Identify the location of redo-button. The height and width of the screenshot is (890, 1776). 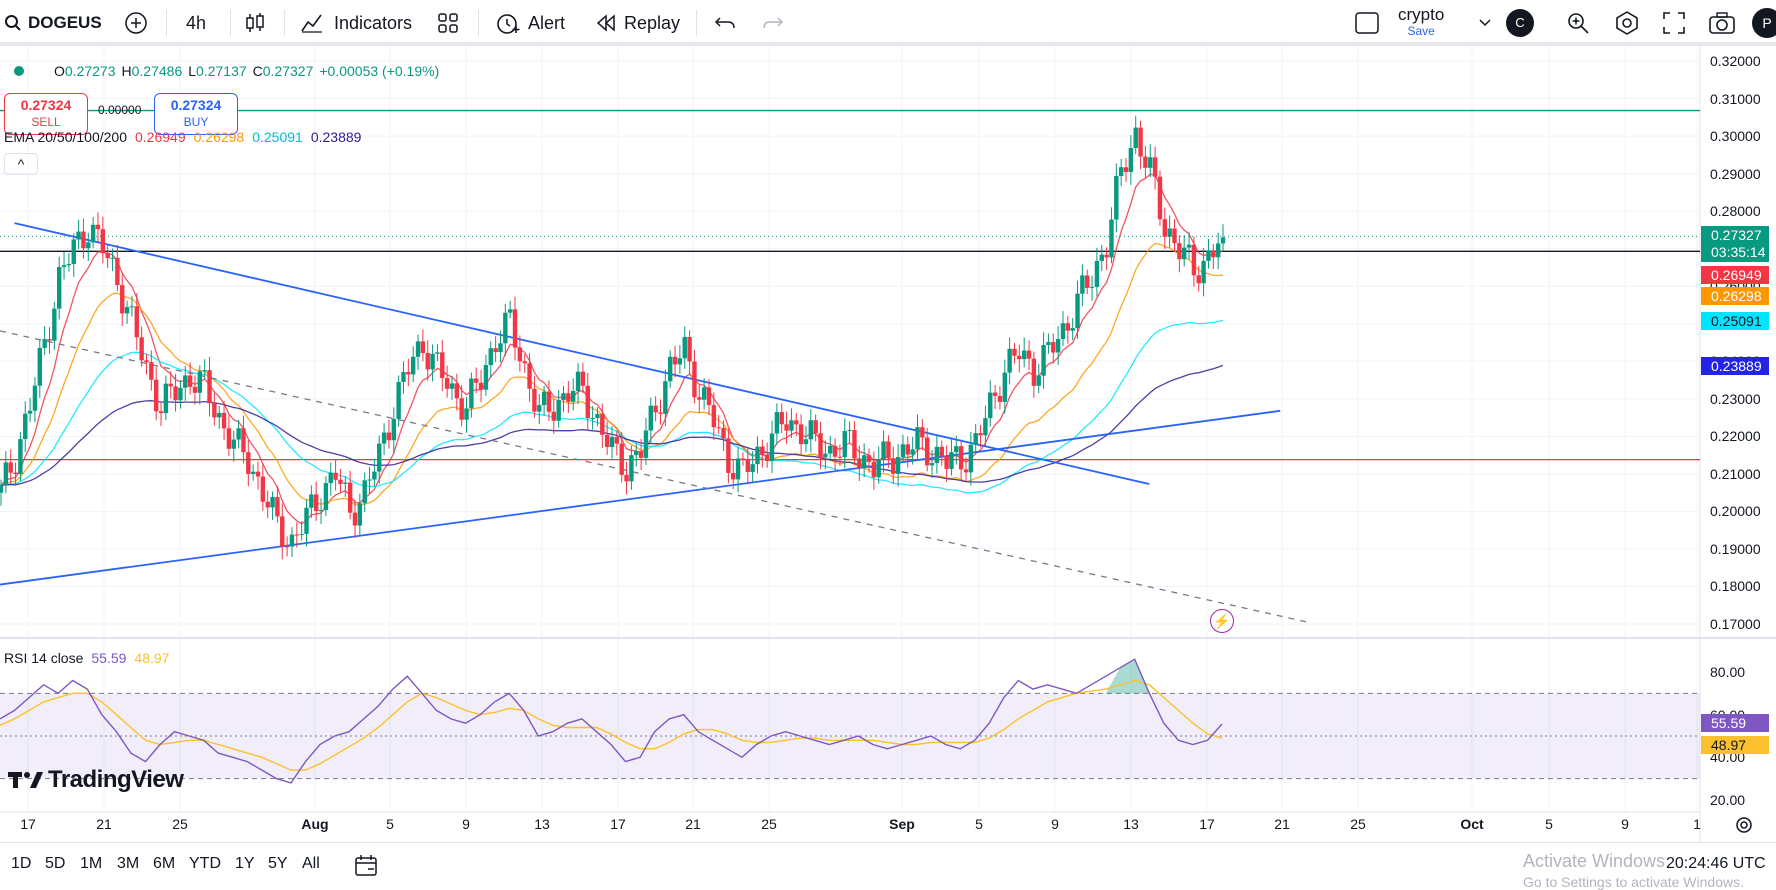
(773, 23).